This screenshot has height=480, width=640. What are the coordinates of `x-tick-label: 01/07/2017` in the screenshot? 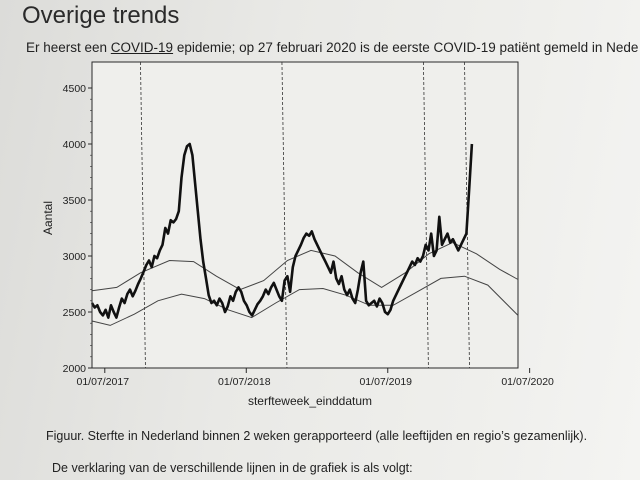 It's located at (103, 382).